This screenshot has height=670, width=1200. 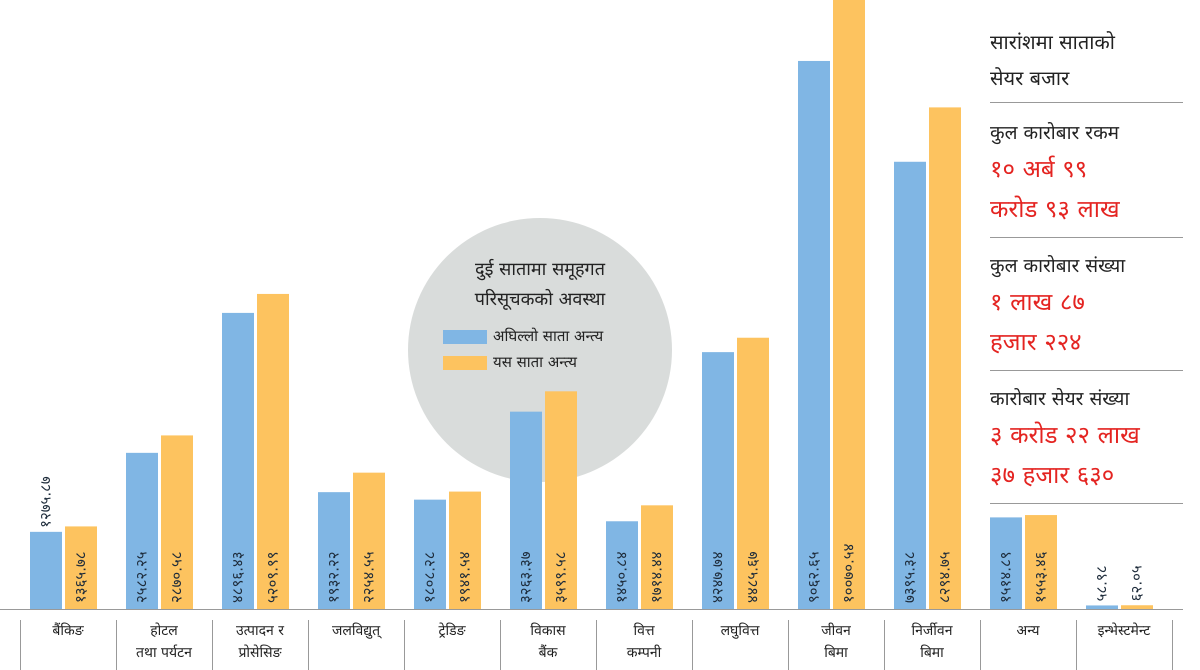 I want to click on value-label: ४८९६.४३, so click(x=238, y=577).